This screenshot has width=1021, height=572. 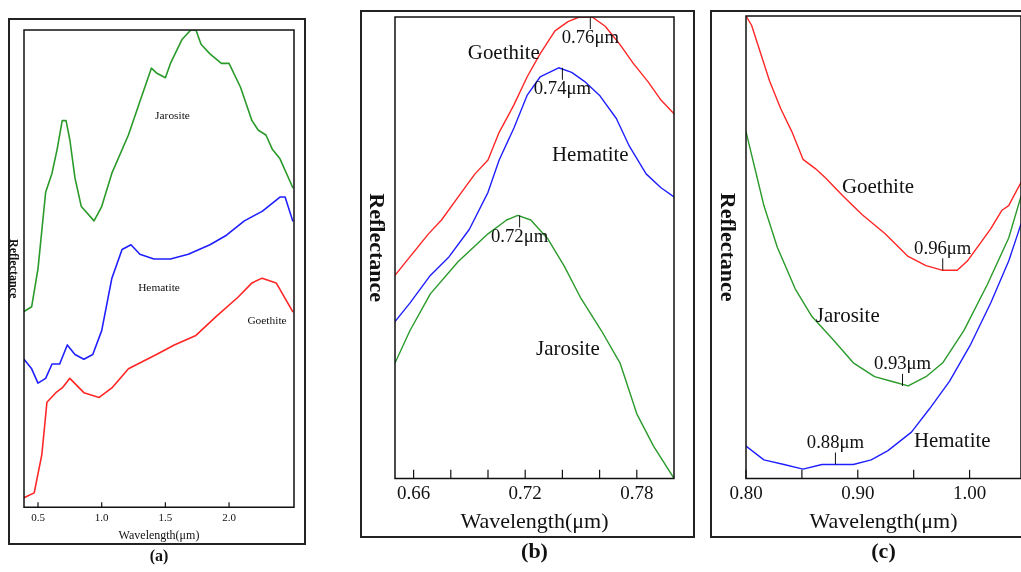 What do you see at coordinates (969, 492) in the screenshot?
I see `x-tick-label: 1.00` at bounding box center [969, 492].